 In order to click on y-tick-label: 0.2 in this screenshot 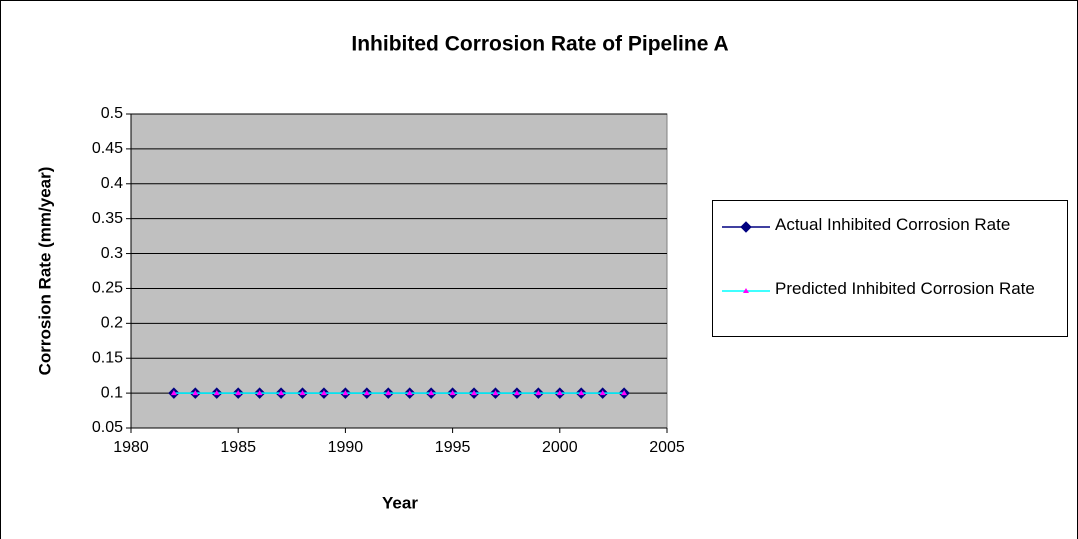, I will do `click(112, 323)`.